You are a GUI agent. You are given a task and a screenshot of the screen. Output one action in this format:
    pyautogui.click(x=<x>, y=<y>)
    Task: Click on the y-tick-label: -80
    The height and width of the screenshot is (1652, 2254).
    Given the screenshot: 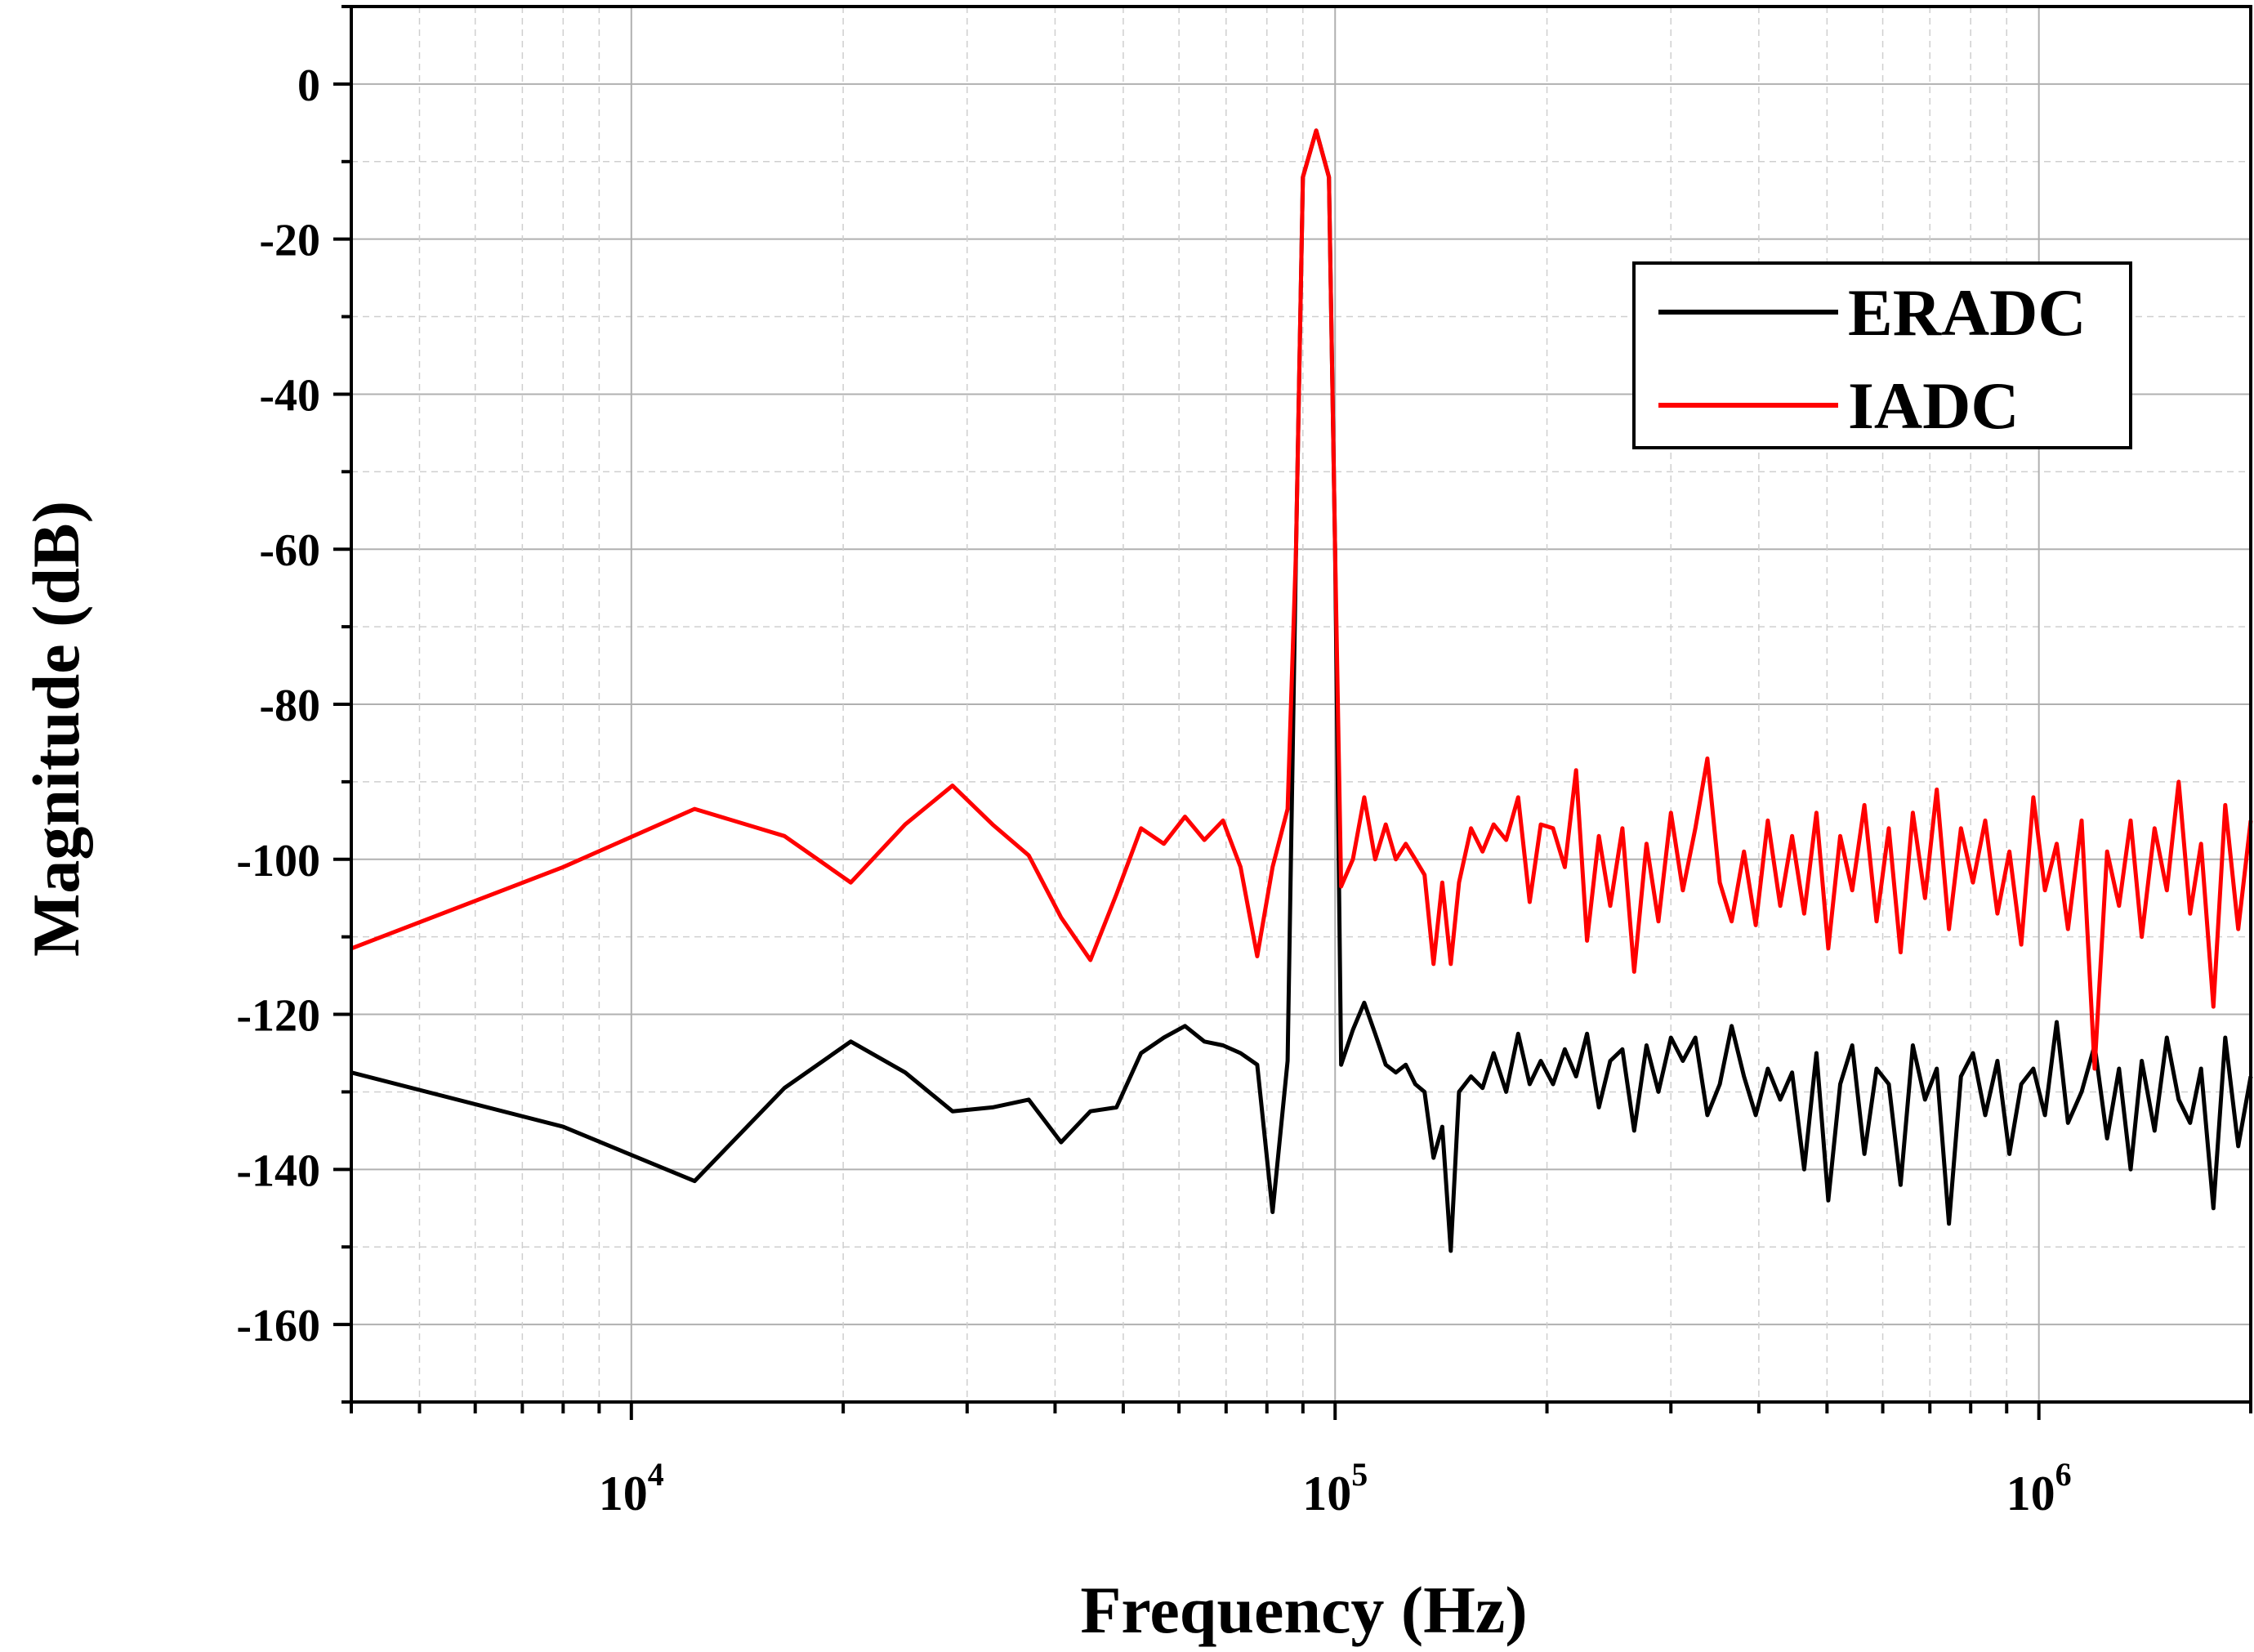 What is the action you would take?
    pyautogui.click(x=290, y=706)
    